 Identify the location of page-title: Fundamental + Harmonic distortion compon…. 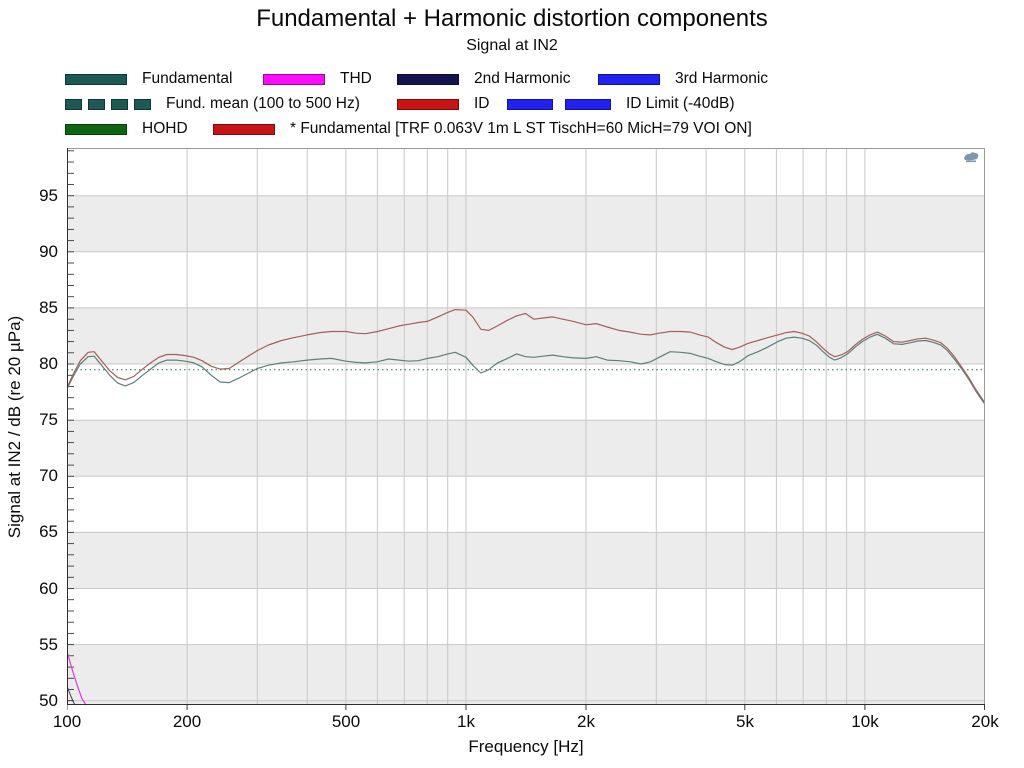
(512, 18).